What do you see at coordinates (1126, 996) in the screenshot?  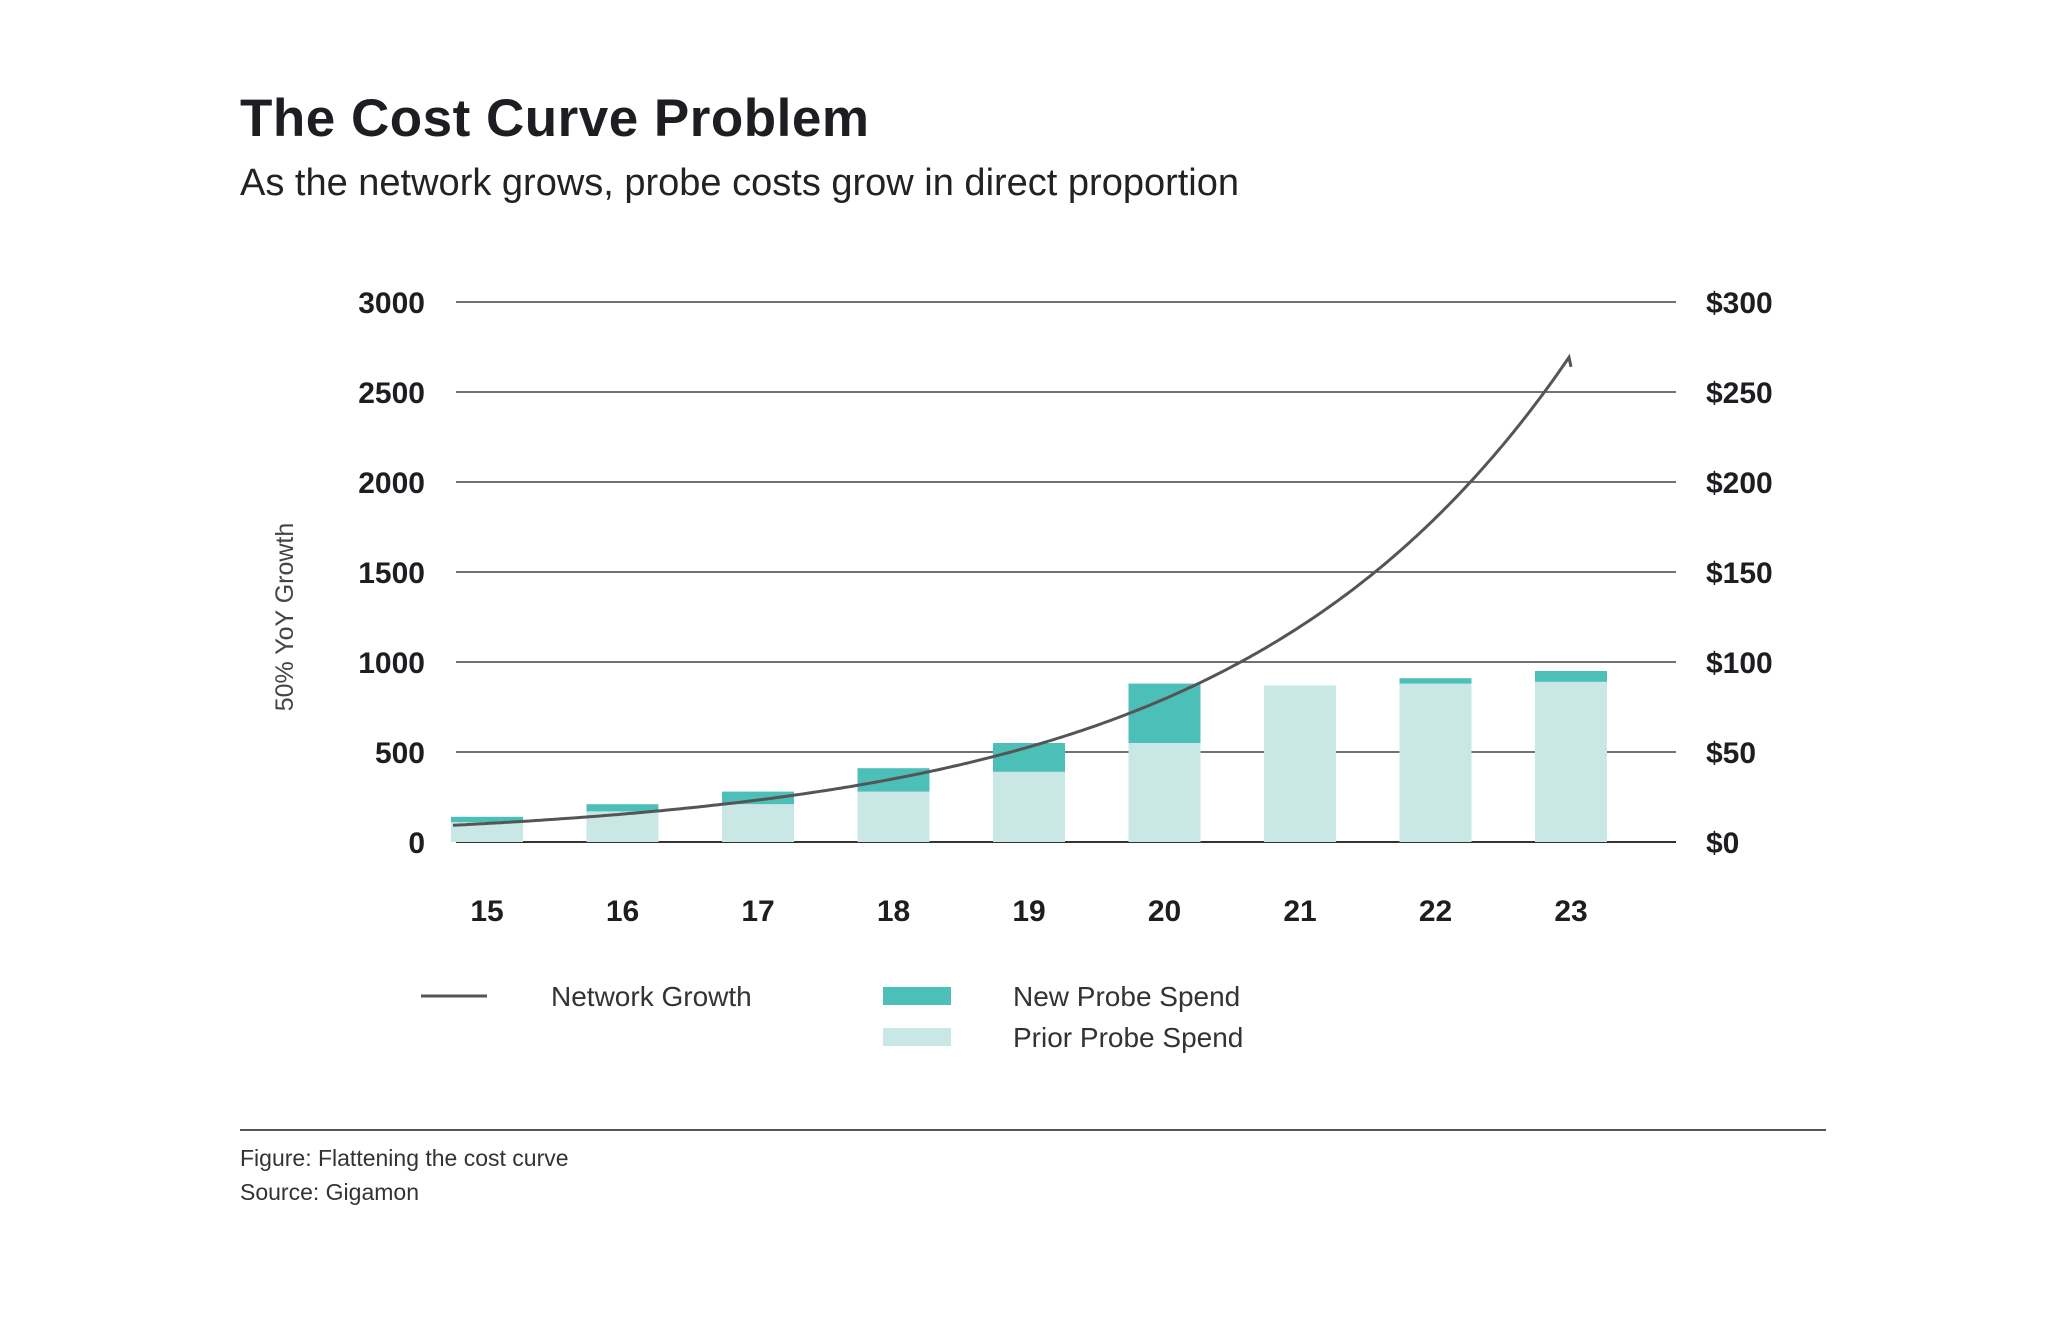 I see `legend-new-probe-label: New Probe Spend` at bounding box center [1126, 996].